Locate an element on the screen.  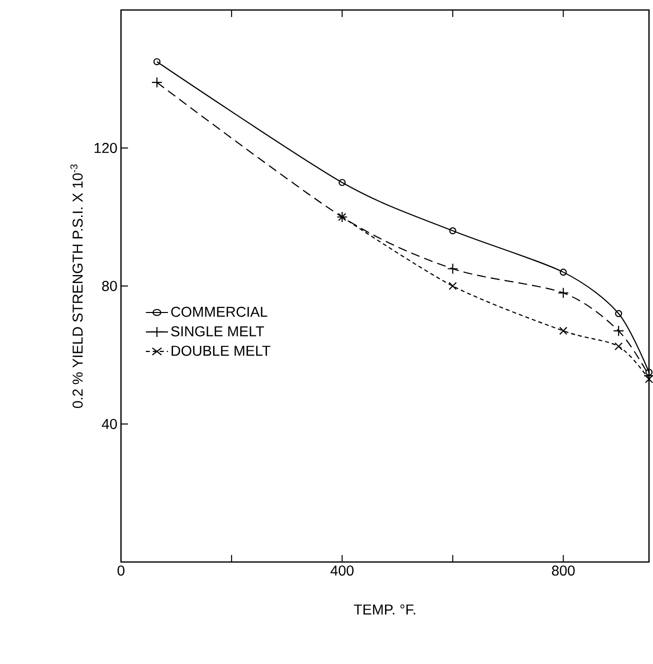
legend-label: SINGLE MELT is located at coordinates (217, 331).